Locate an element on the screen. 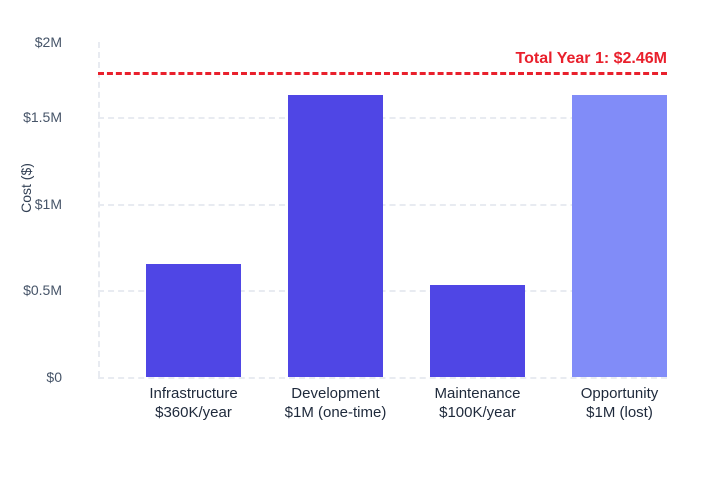 This screenshot has height=486, width=720. category-cost-detail: $100K/year is located at coordinates (477, 412).